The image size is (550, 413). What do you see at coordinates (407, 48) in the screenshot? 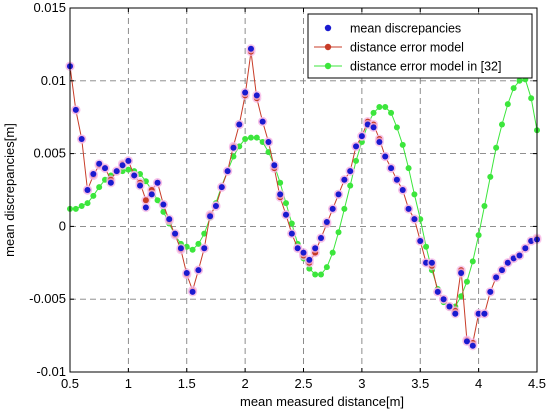
I see `legend-label: distance error model` at bounding box center [407, 48].